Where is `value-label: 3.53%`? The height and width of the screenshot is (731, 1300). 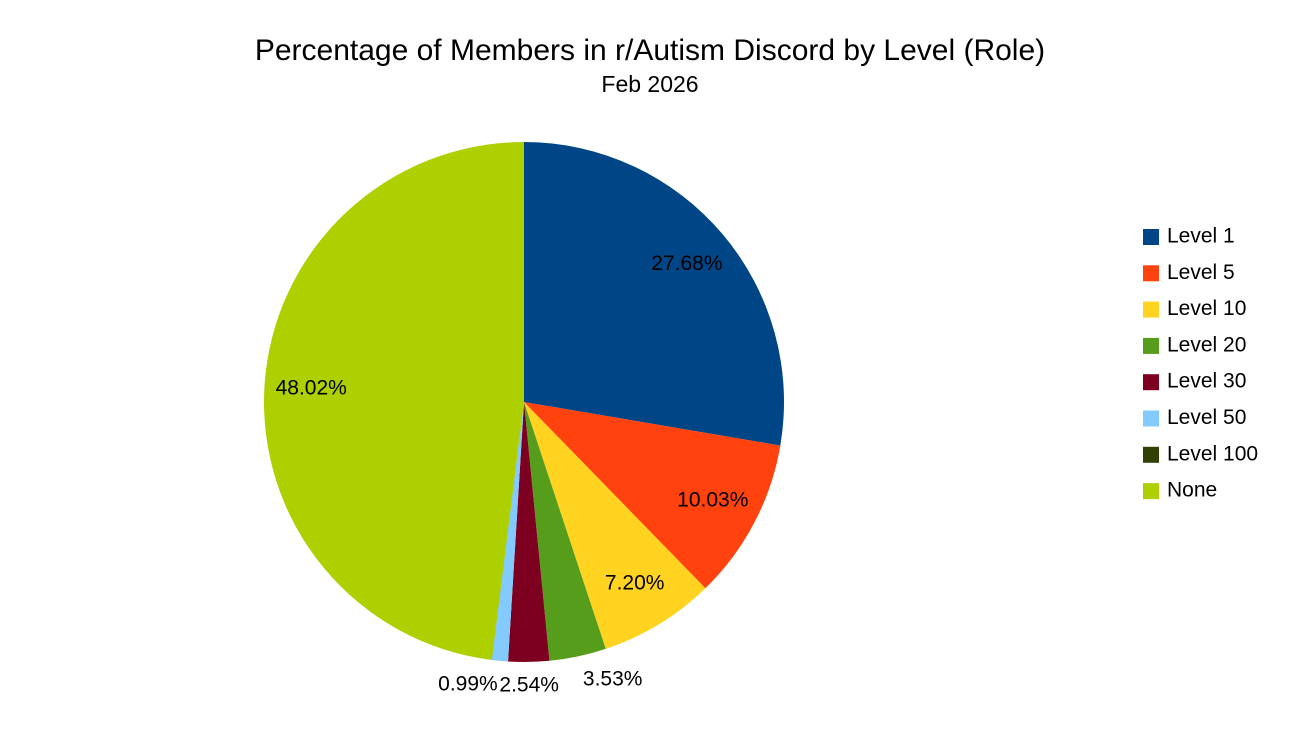
value-label: 3.53% is located at coordinates (613, 678).